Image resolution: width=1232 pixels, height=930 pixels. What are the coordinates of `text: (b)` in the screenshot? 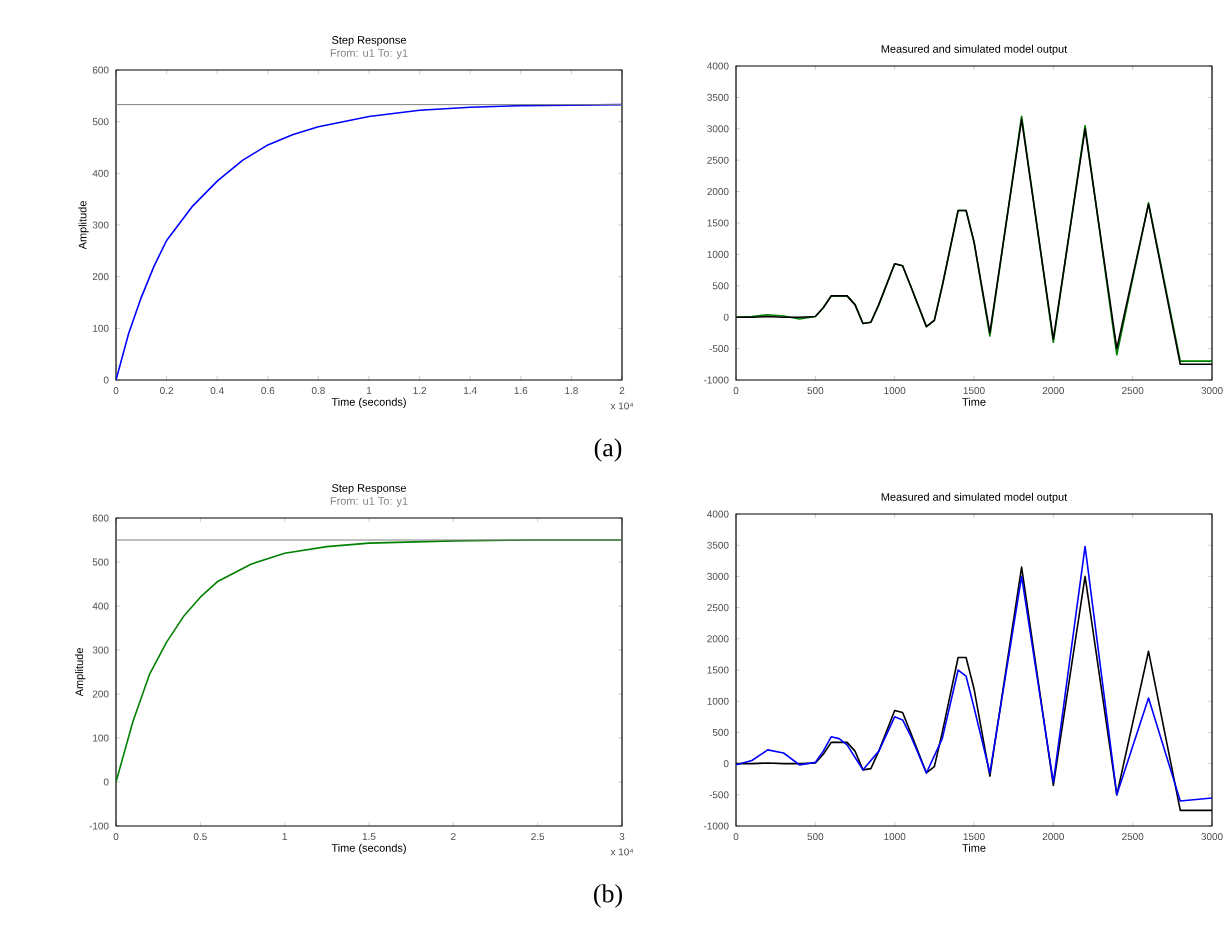 It's located at (608, 896).